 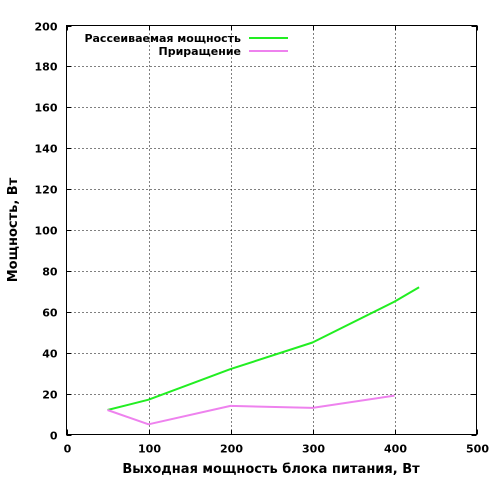 What do you see at coordinates (50, 395) in the screenshot?
I see `y-tick-label: 20` at bounding box center [50, 395].